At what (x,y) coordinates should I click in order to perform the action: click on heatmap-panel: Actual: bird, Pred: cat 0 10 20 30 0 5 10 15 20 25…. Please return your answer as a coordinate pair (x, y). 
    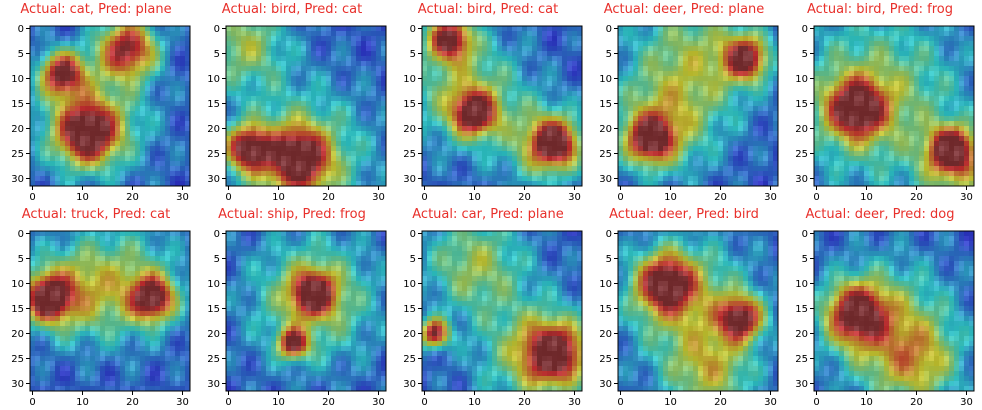
    Looking at the image, I should click on (292, 102).